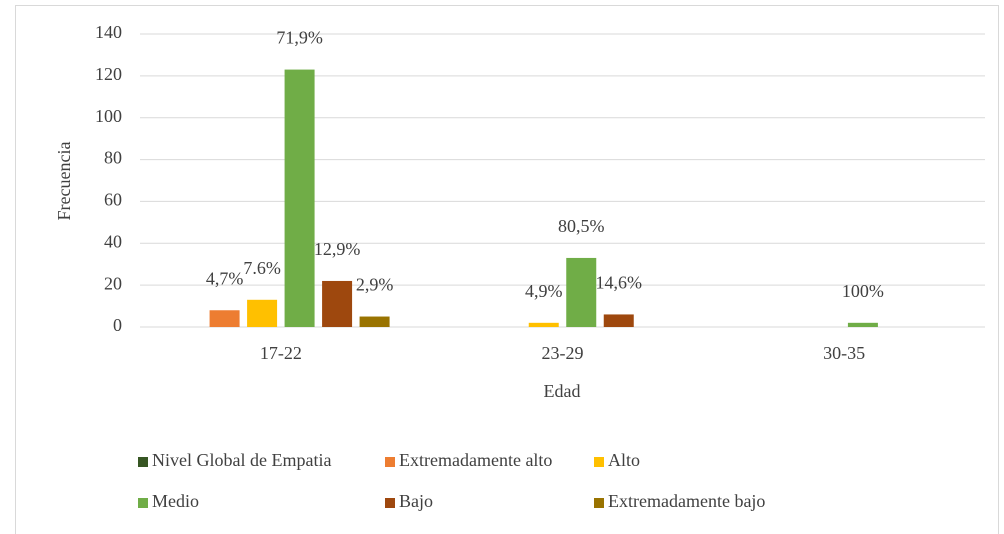 The image size is (1004, 534). I want to click on y-tick-label: 20, so click(113, 283).